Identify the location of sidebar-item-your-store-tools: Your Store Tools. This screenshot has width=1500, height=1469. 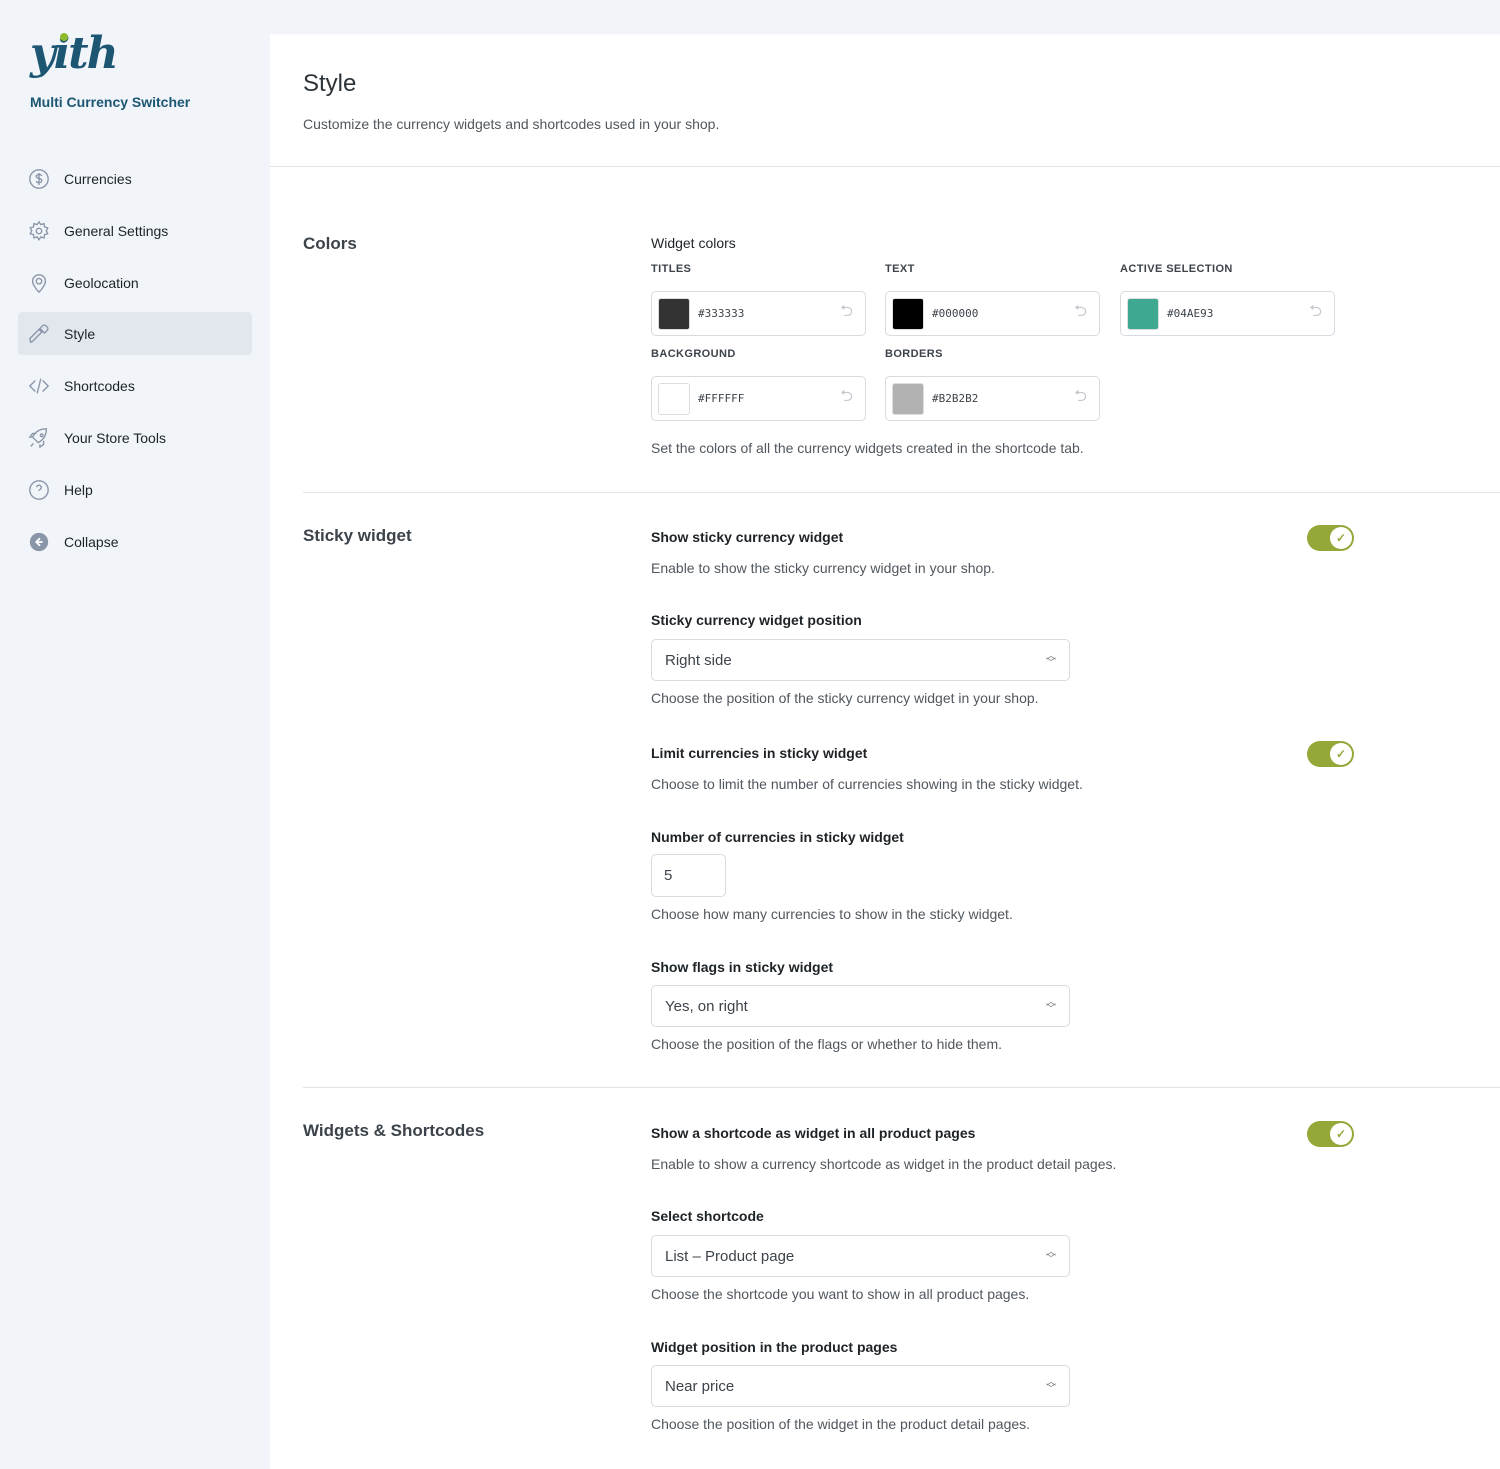
(135, 437).